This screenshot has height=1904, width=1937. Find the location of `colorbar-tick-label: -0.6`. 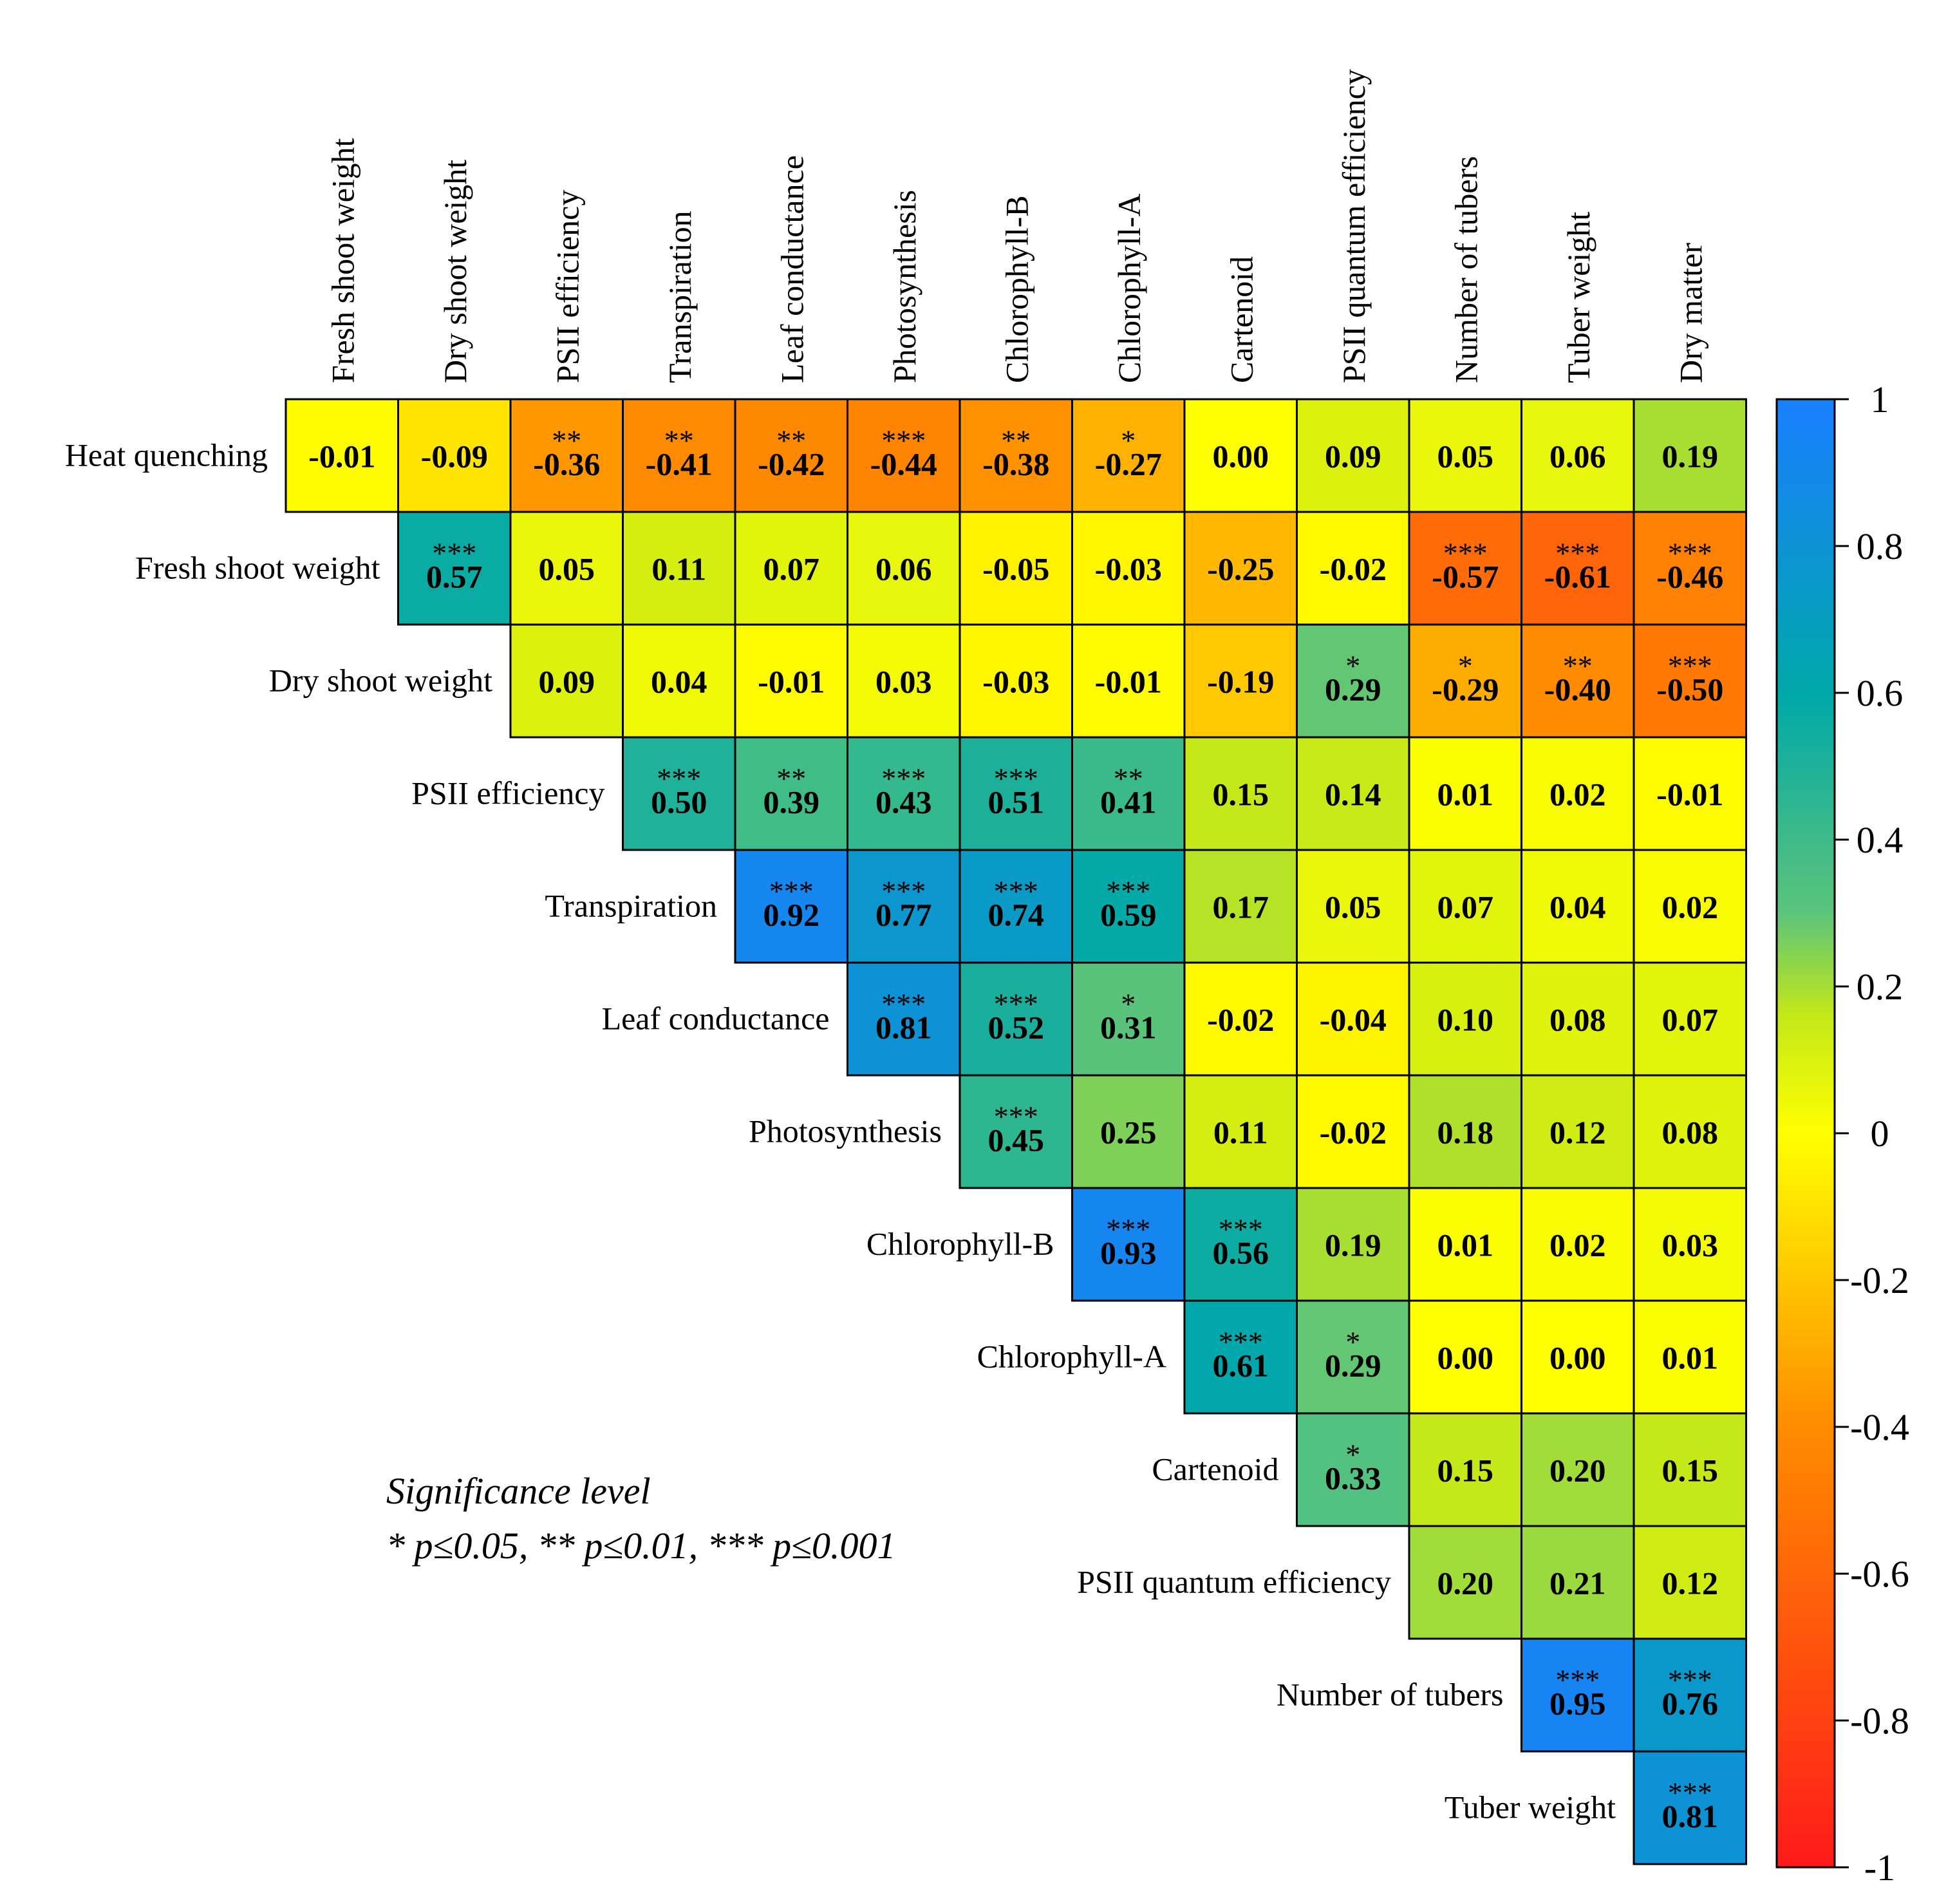

colorbar-tick-label: -0.6 is located at coordinates (1879, 1574).